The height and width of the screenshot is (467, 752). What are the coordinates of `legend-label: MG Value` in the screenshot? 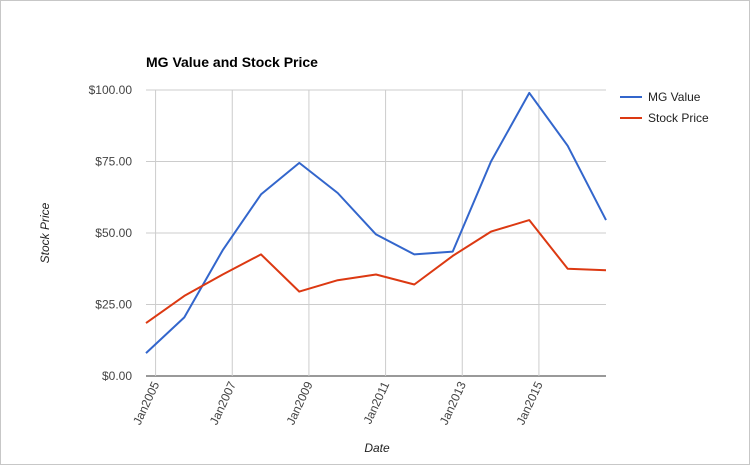 It's located at (674, 97).